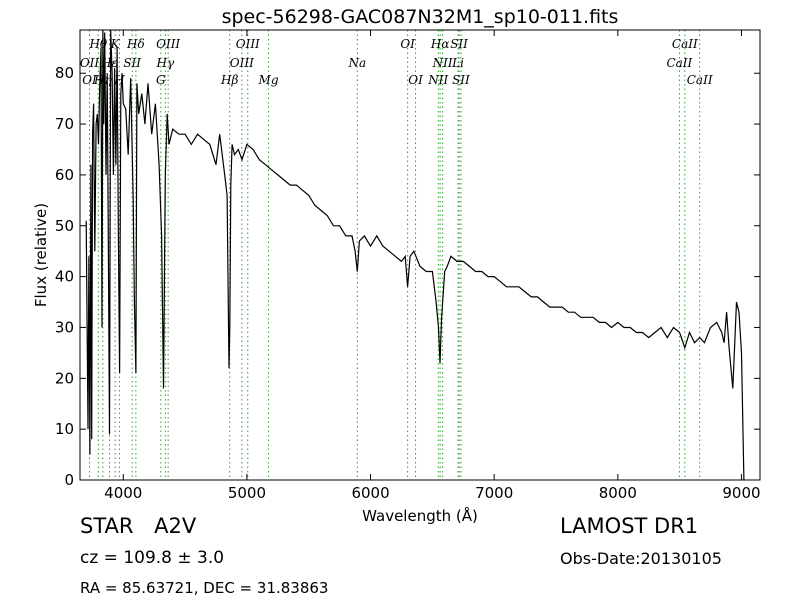 Image resolution: width=800 pixels, height=600 pixels. What do you see at coordinates (248, 44) in the screenshot?
I see `line-label-12: OIII` at bounding box center [248, 44].